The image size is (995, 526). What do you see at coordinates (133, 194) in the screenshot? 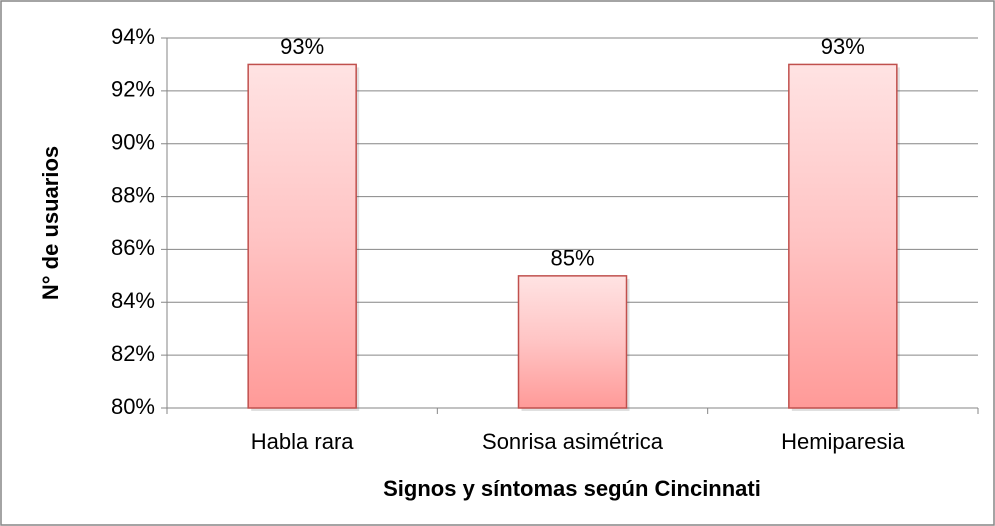
I see `y-tick-label: 88%` at bounding box center [133, 194].